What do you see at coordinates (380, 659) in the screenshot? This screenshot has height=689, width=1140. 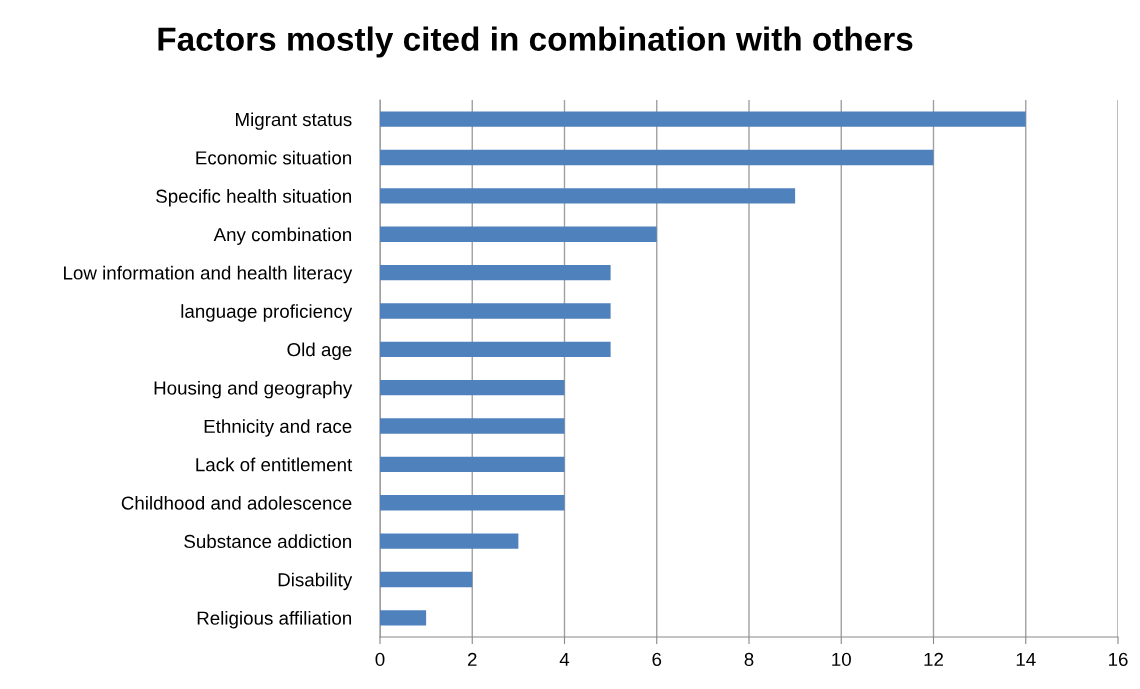 I see `x-tick-label: 0` at bounding box center [380, 659].